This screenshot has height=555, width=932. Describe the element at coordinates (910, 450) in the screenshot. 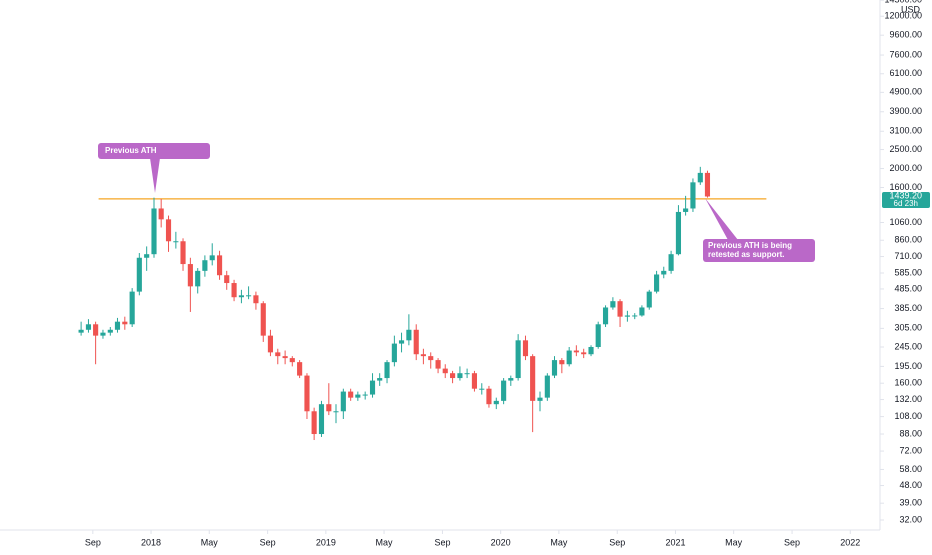

I see `y-tick-label: 72.00` at that location.